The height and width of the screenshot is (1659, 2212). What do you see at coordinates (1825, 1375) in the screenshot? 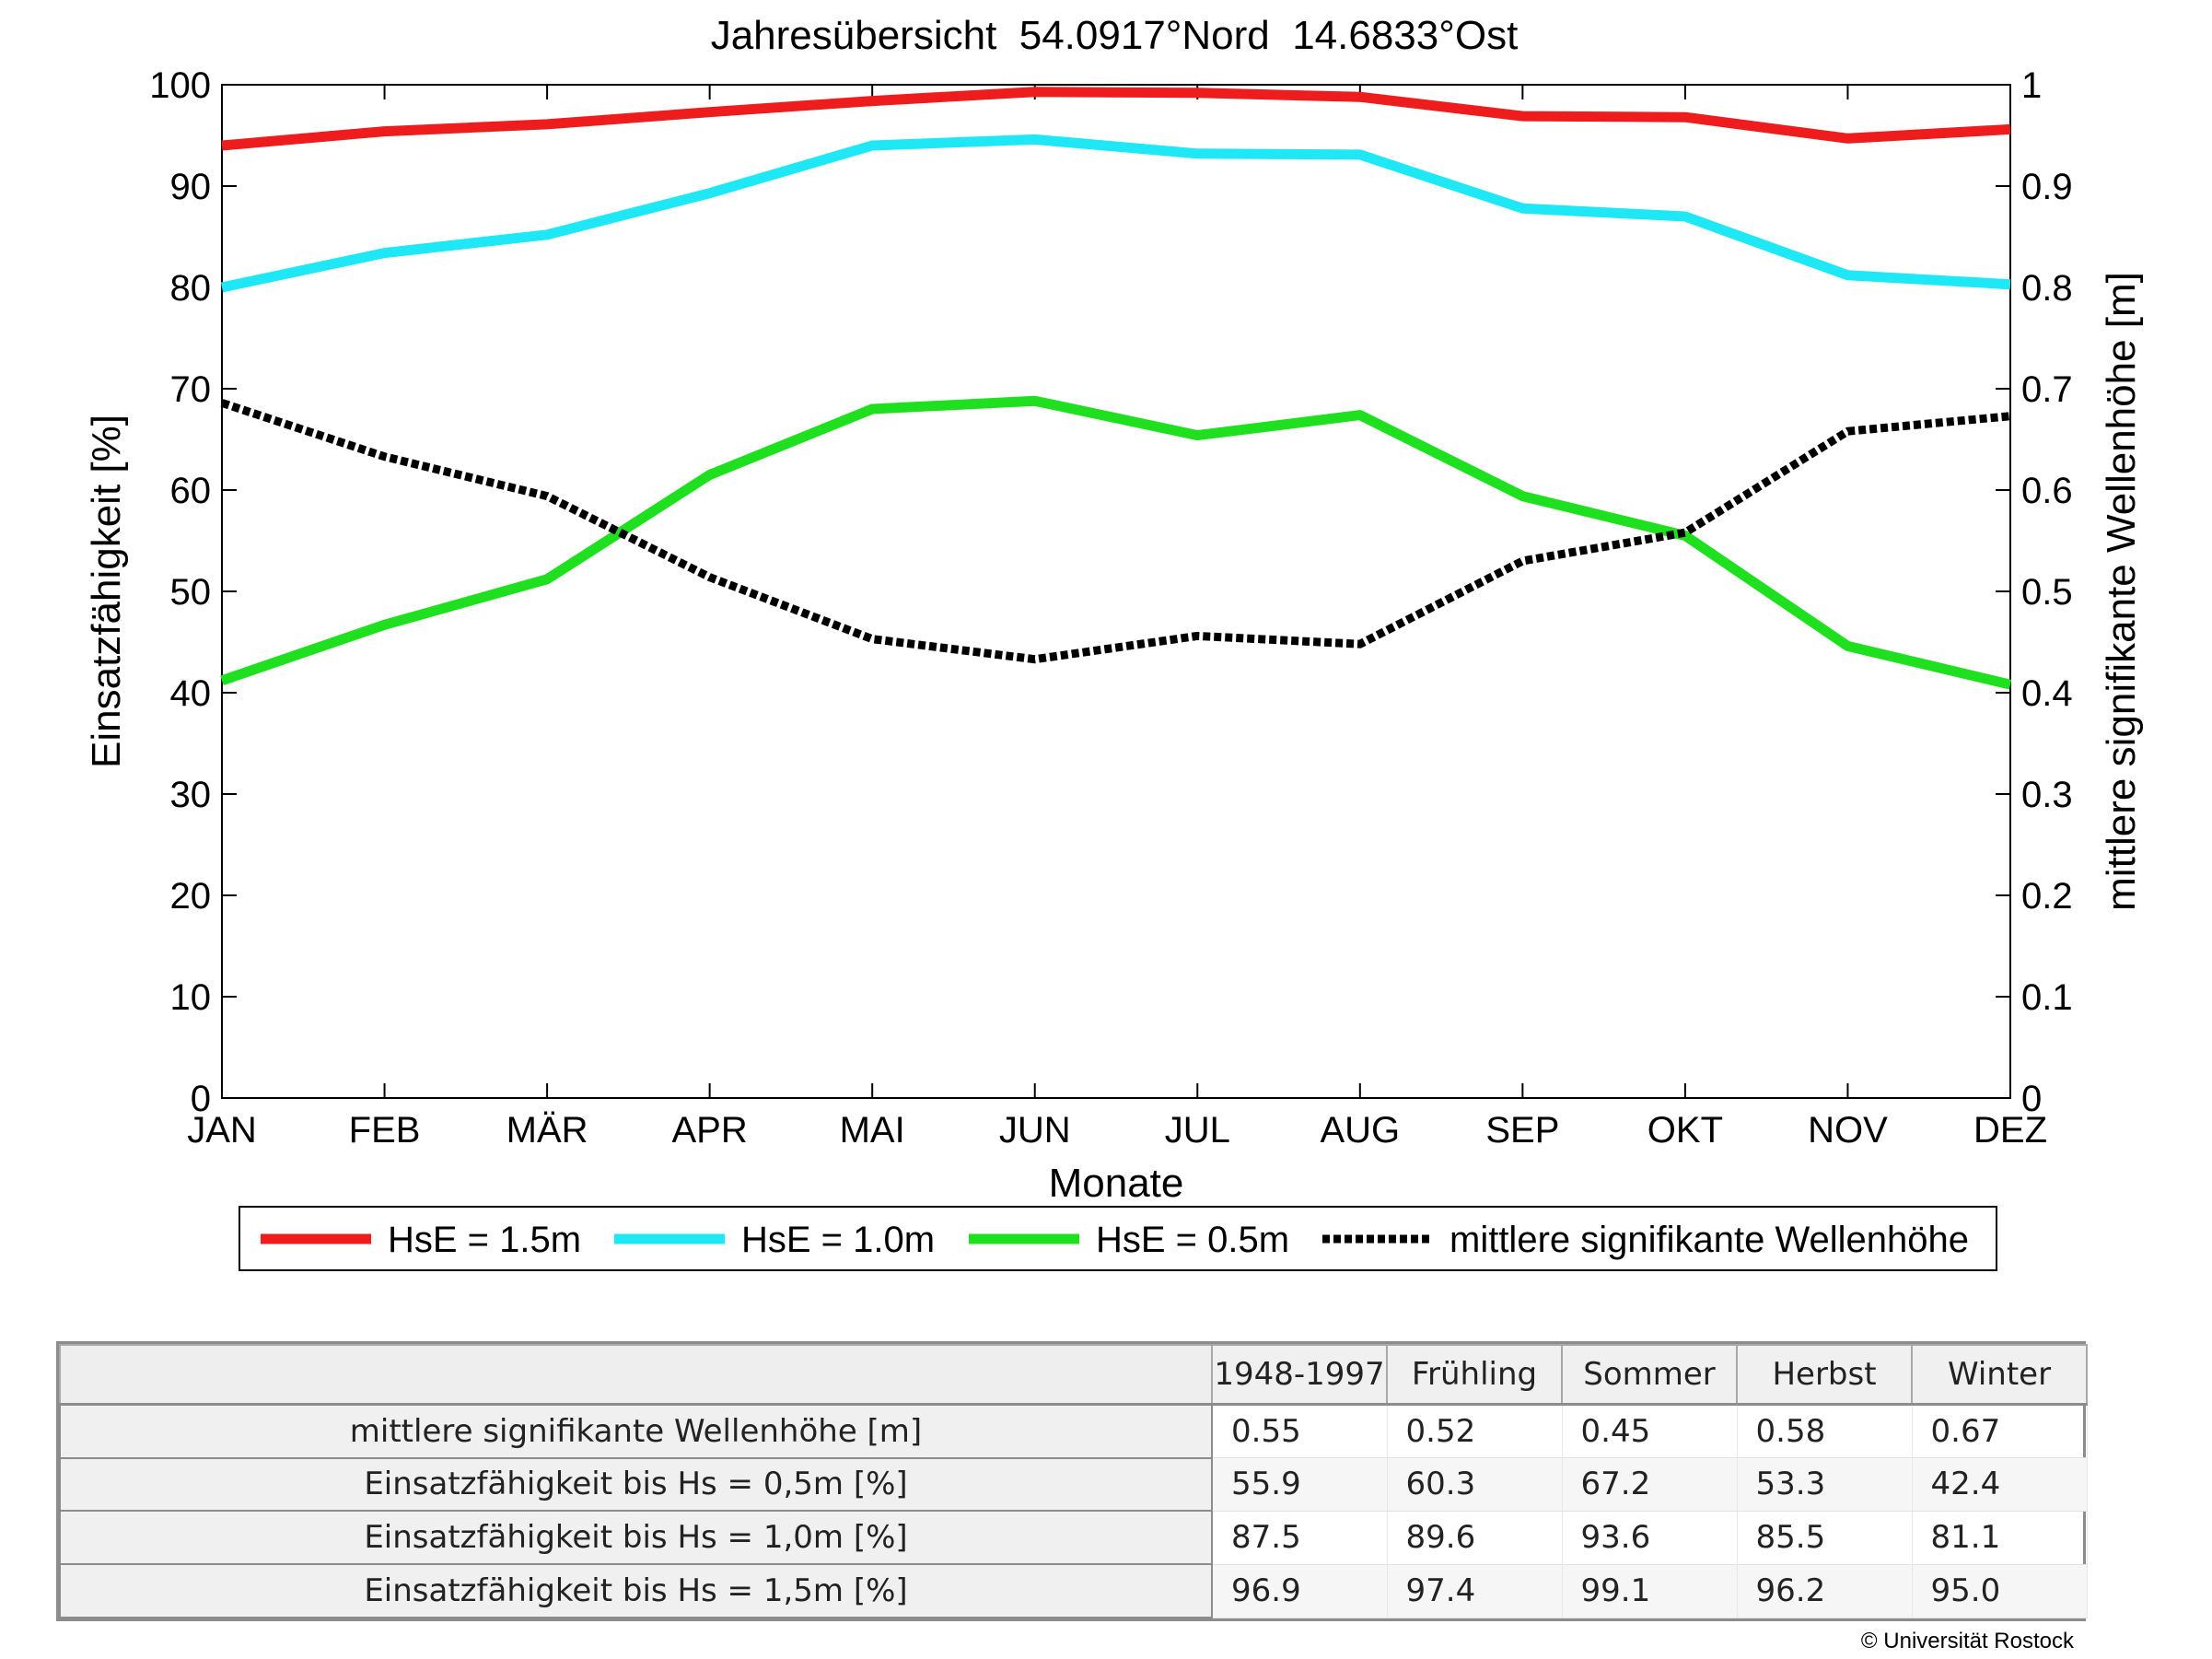
I see `column-header: Herbst` at bounding box center [1825, 1375].